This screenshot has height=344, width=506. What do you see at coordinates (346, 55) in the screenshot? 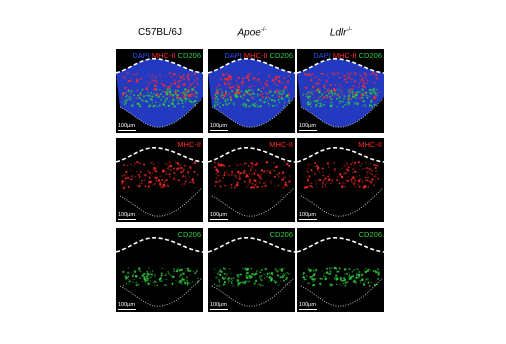
I see `stain-labels: DAPI MHC-II CD206` at bounding box center [346, 55].